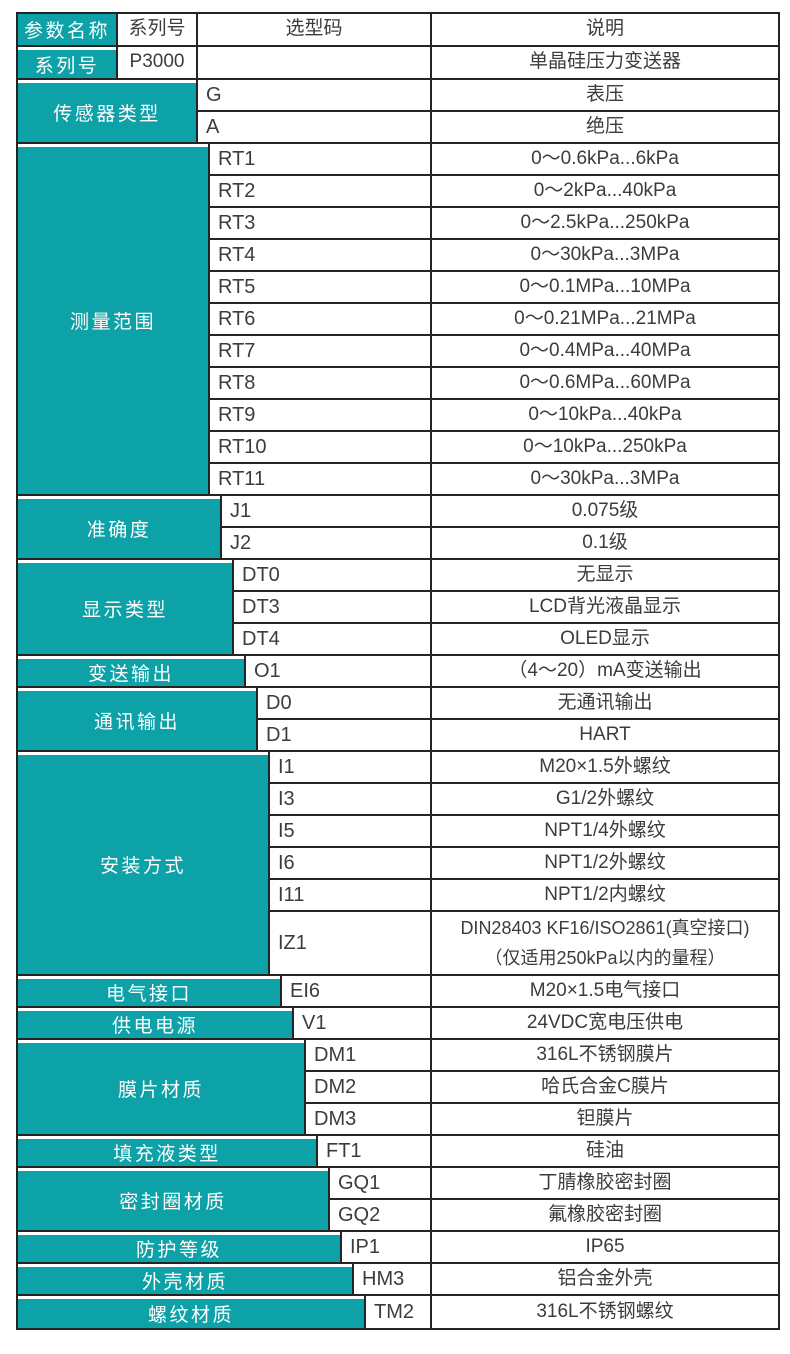 The width and height of the screenshot is (790, 1354). What do you see at coordinates (333, 640) in the screenshot?
I see `option-code-cell: DT4` at bounding box center [333, 640].